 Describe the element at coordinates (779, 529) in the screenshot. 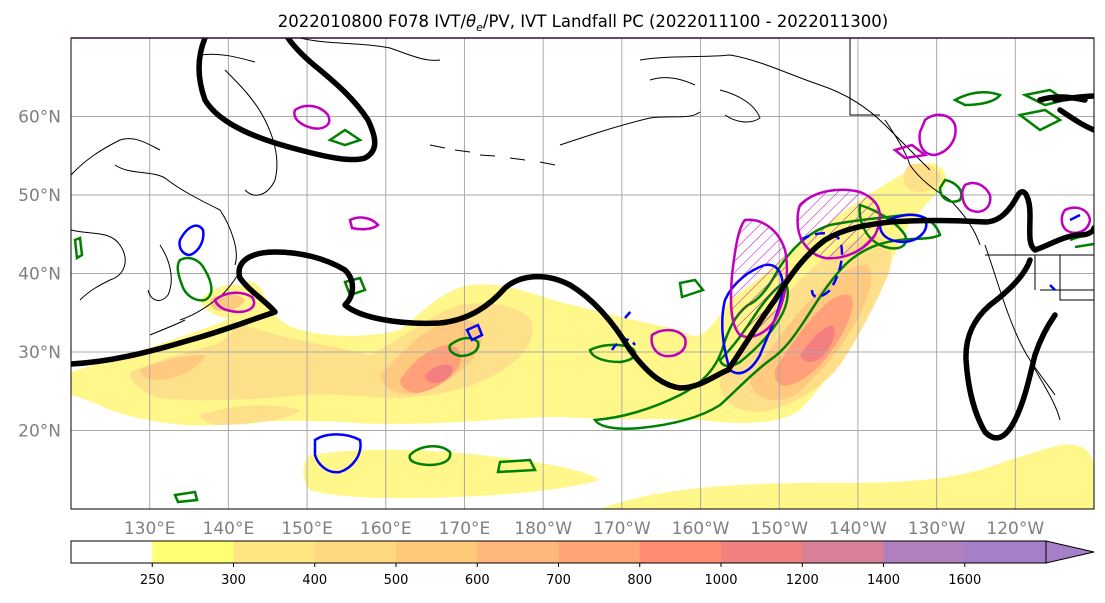

I see `lon-tick-label: 150°W` at that location.